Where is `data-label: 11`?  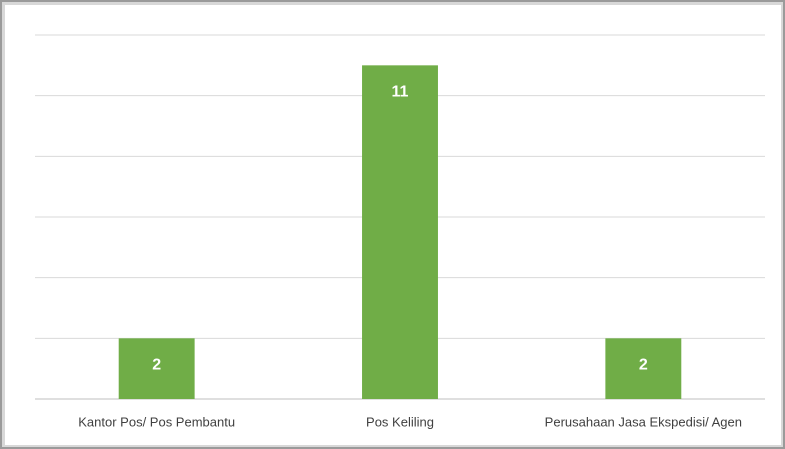
data-label: 11 is located at coordinates (400, 92).